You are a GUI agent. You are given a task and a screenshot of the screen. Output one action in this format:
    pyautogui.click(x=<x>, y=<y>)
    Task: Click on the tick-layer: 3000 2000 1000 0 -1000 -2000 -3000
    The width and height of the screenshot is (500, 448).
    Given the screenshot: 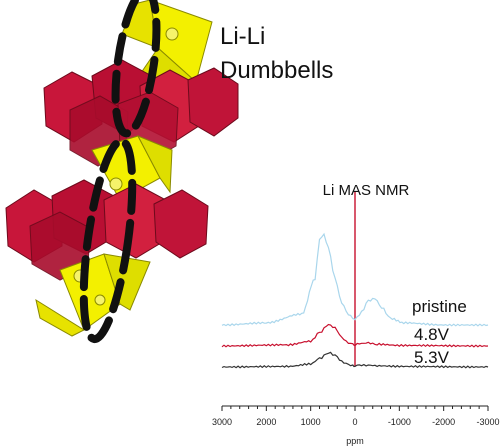 What is the action you would take?
    pyautogui.click(x=356, y=416)
    